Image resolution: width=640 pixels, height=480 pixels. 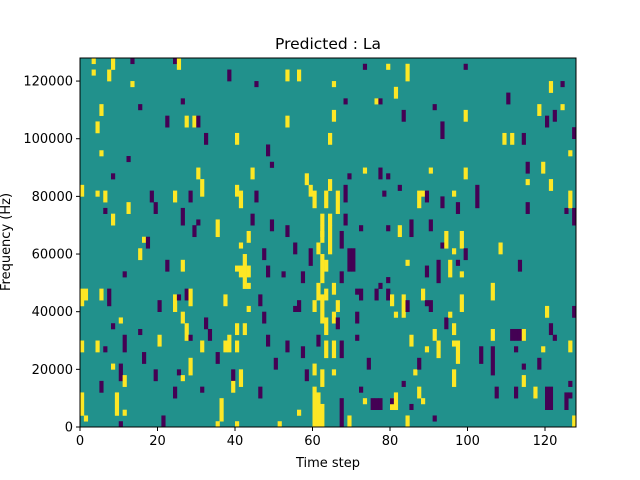 What do you see at coordinates (69, 428) in the screenshot?
I see `y-tick-label: 0` at bounding box center [69, 428].